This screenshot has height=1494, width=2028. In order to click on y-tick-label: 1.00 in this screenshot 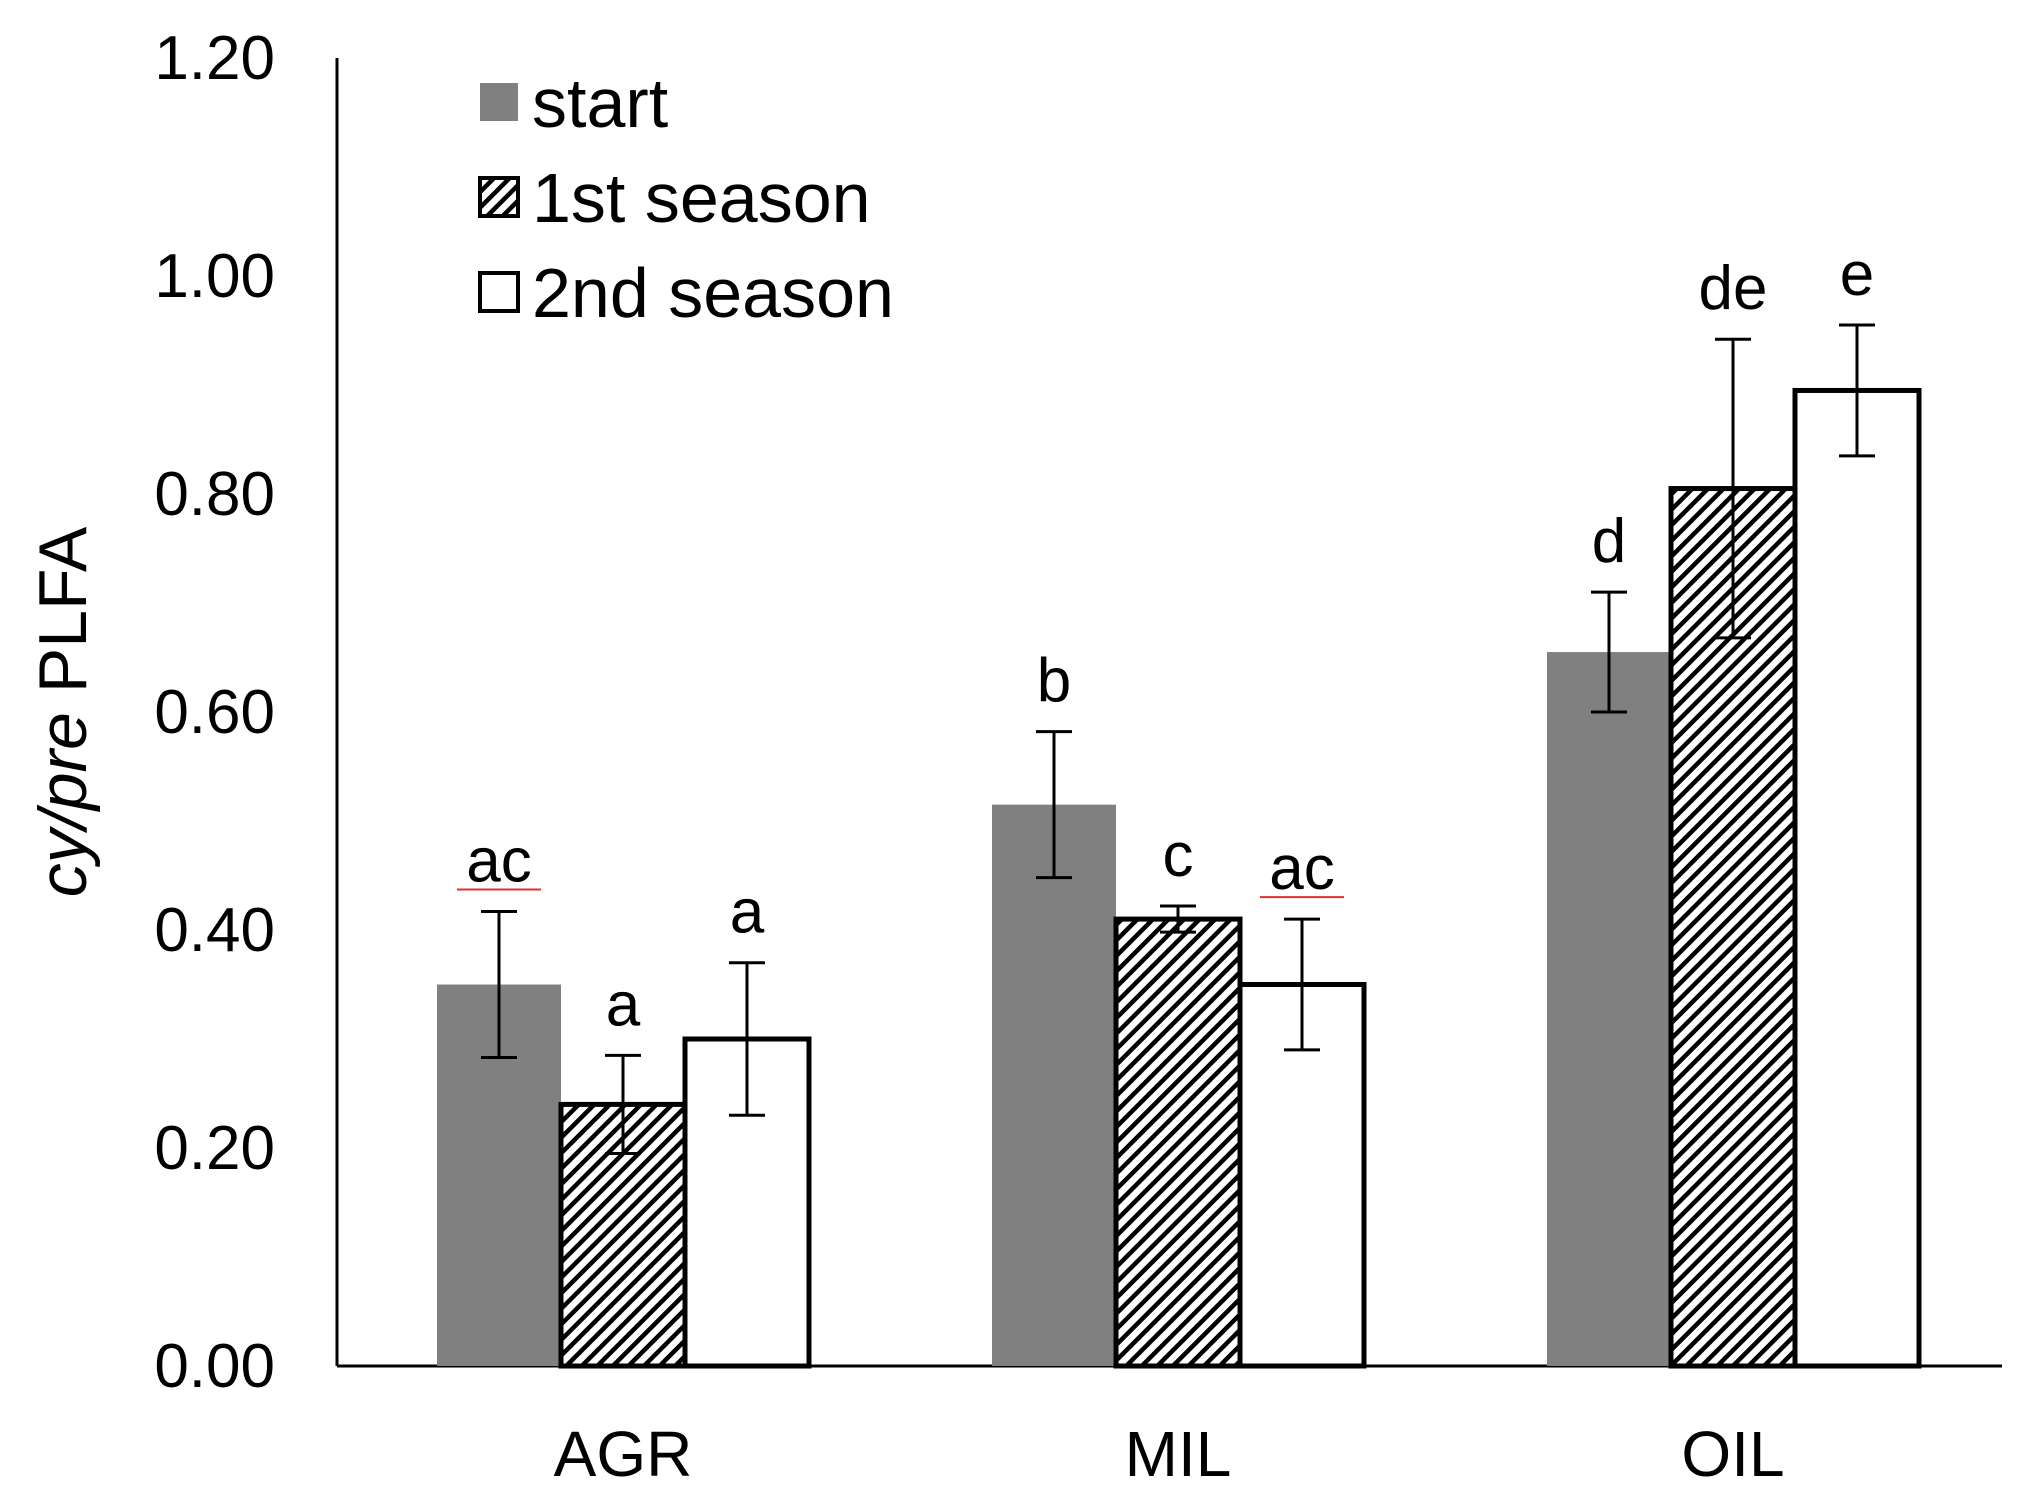, I will do `click(214, 276)`.